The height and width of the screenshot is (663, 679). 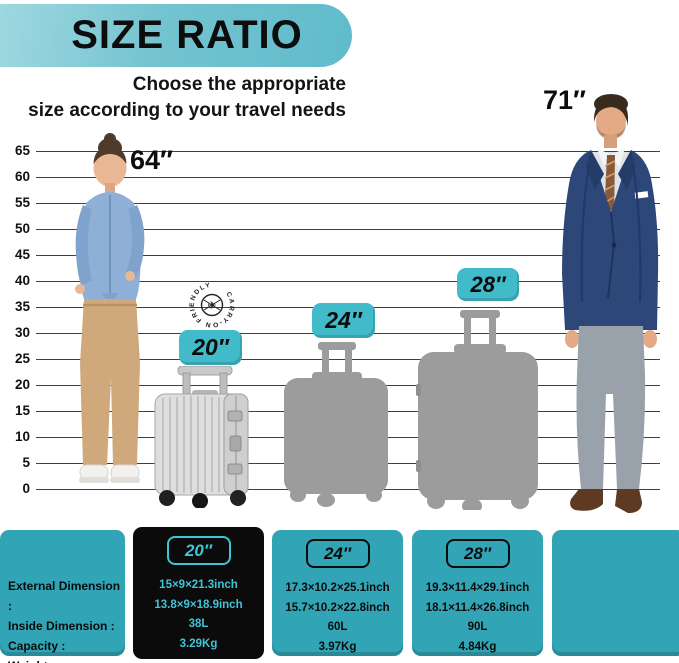 What do you see at coordinates (488, 284) in the screenshot?
I see `suitcase-28-size-badge: 28″` at bounding box center [488, 284].